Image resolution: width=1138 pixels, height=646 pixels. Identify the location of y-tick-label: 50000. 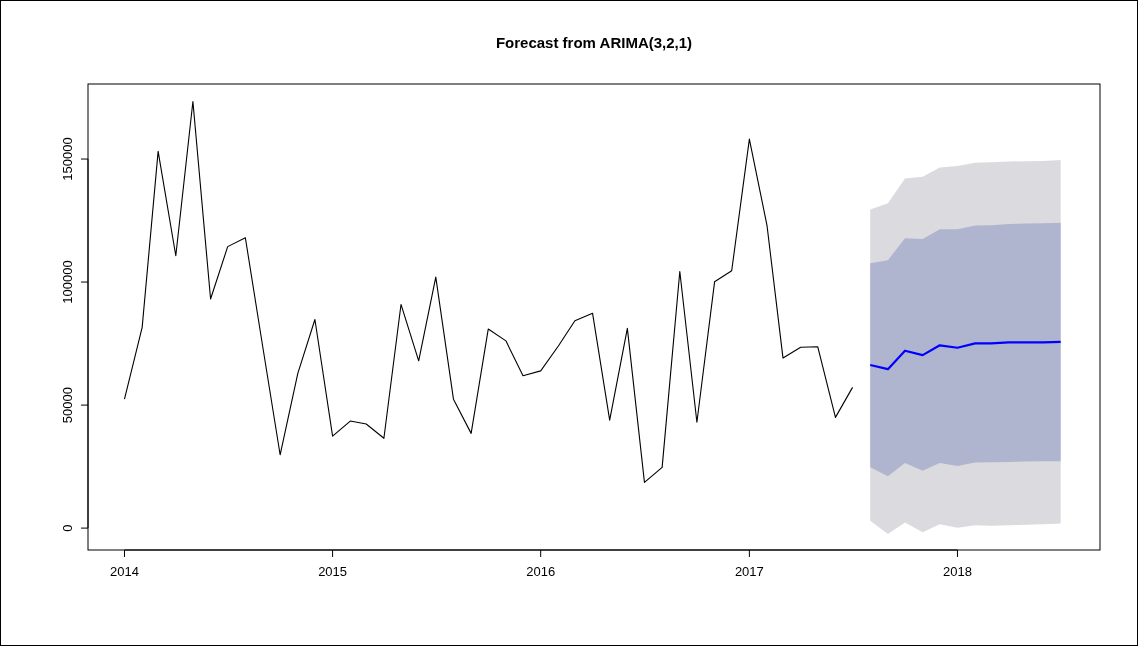
(67, 405).